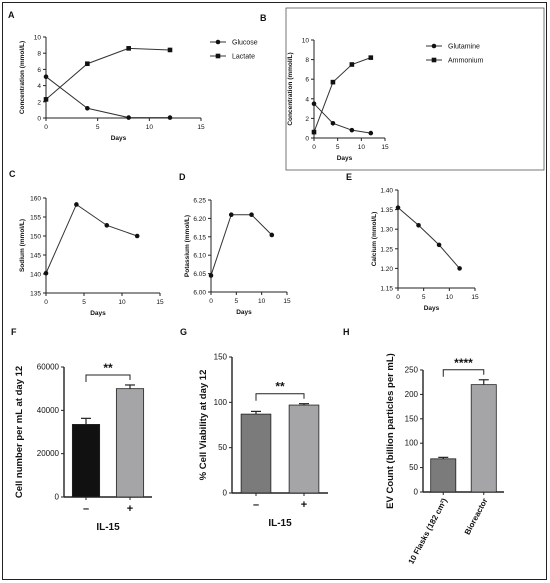 This screenshot has width=550, height=583. Describe the element at coordinates (428, 530) in the screenshot. I see `x-tick-label: 10 Flasks (182 cm²)` at that location.